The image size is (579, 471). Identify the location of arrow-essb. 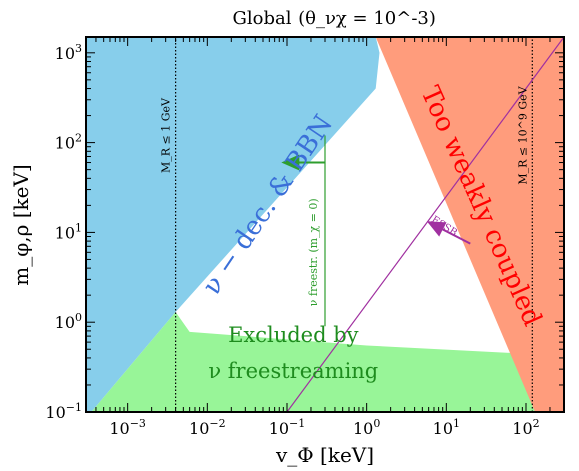
(448, 233).